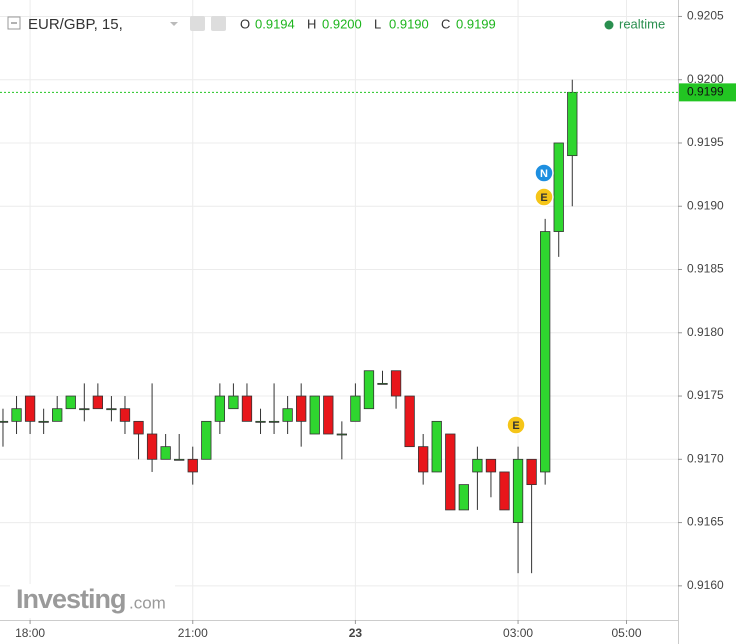  I want to click on ohlc-label: H, so click(311, 23).